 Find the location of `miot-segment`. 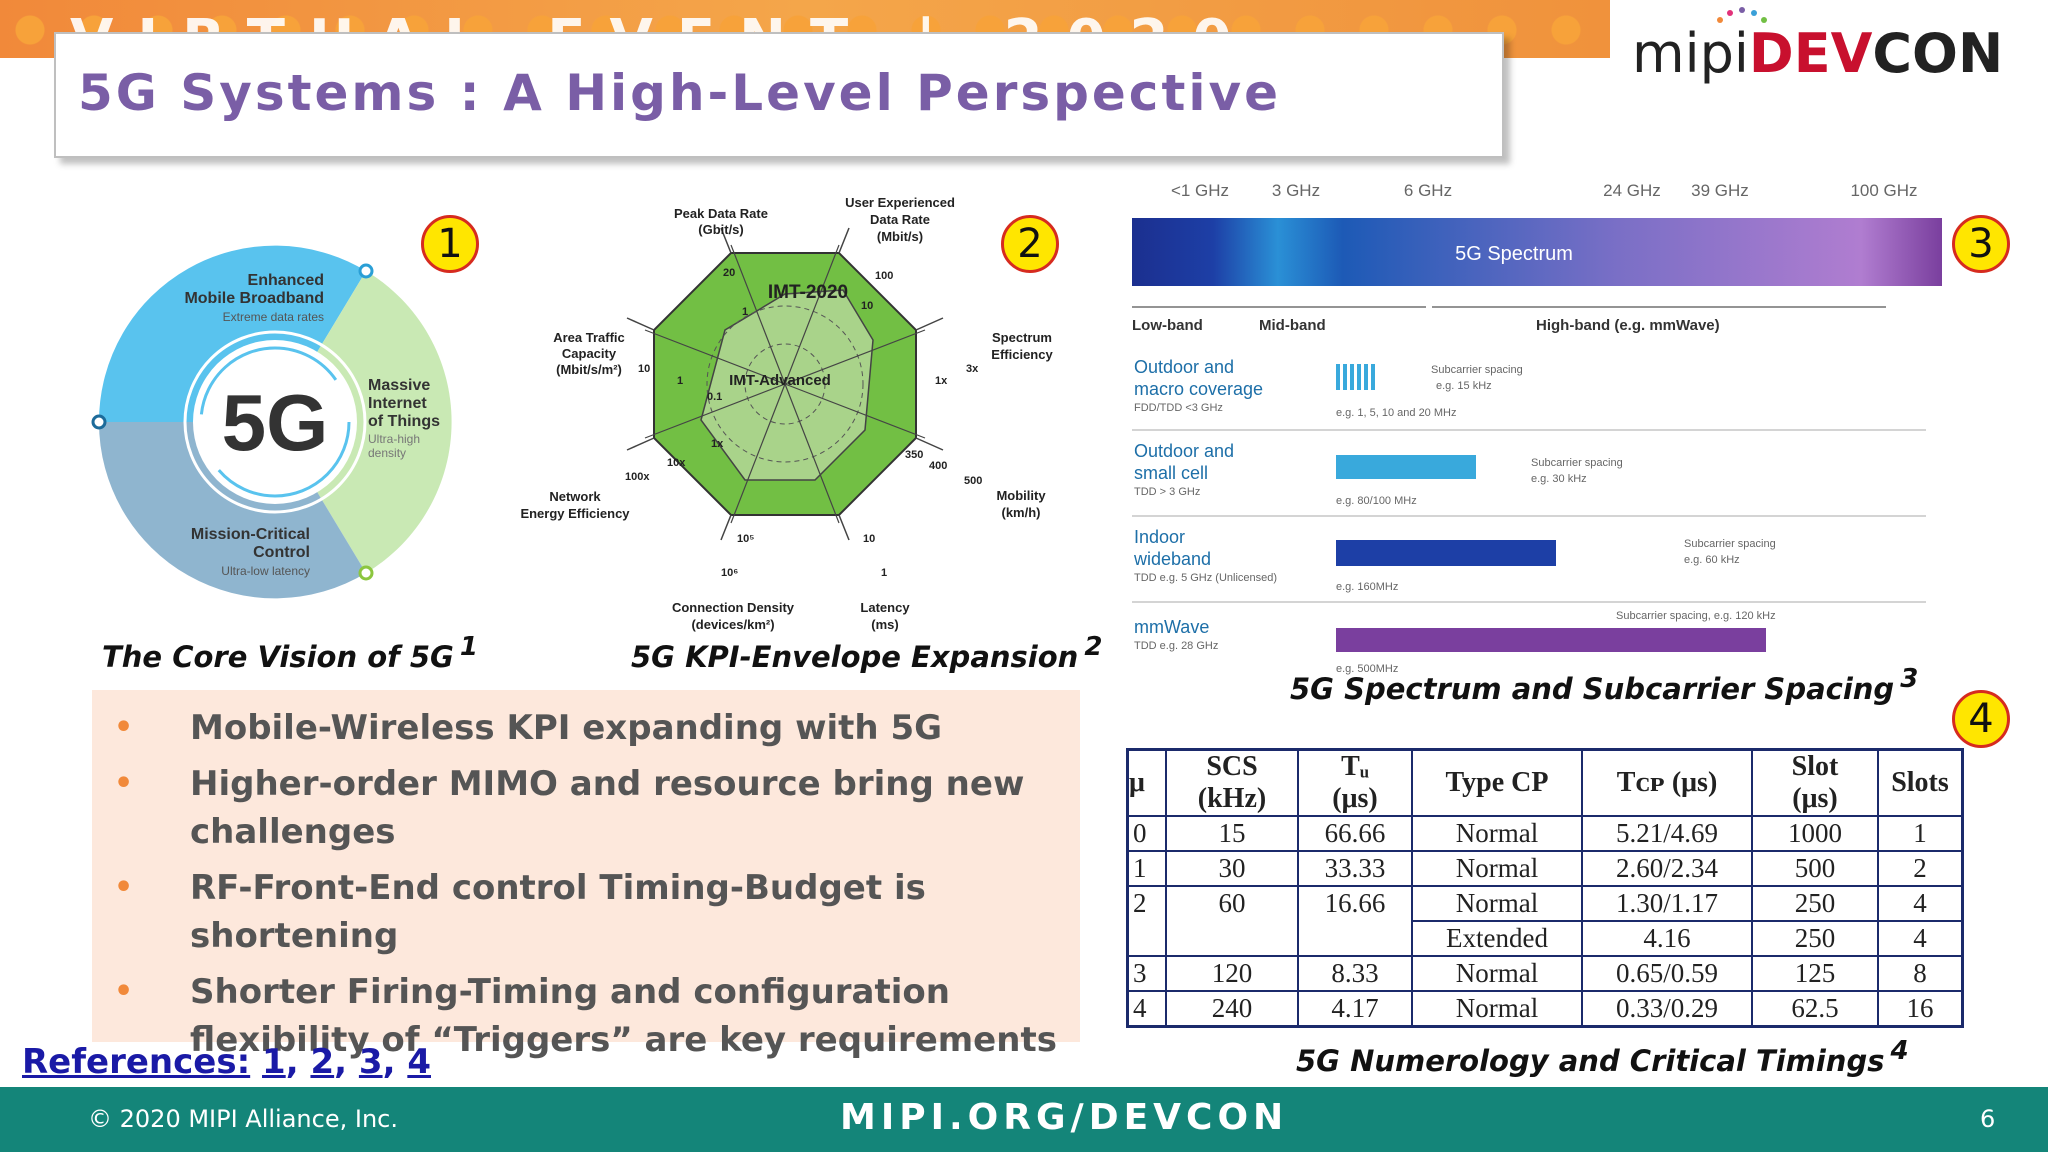

miot-segment is located at coordinates (363, 422).